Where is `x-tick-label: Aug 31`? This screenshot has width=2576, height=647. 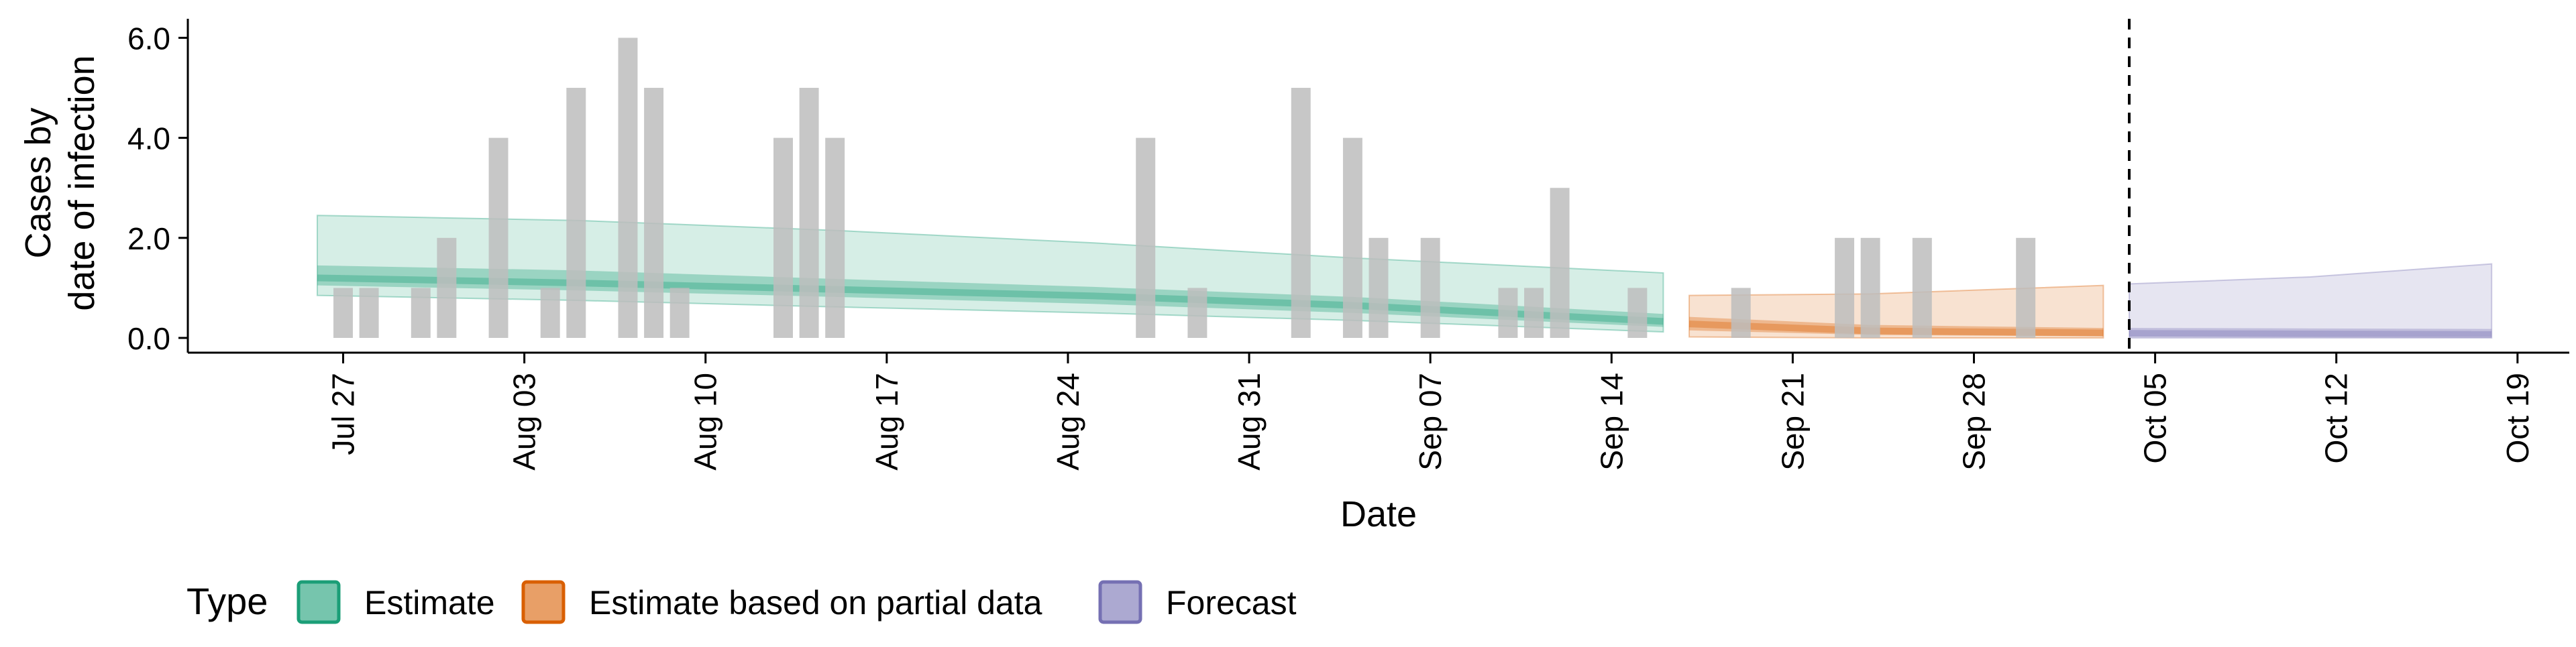 x-tick-label: Aug 31 is located at coordinates (1249, 422).